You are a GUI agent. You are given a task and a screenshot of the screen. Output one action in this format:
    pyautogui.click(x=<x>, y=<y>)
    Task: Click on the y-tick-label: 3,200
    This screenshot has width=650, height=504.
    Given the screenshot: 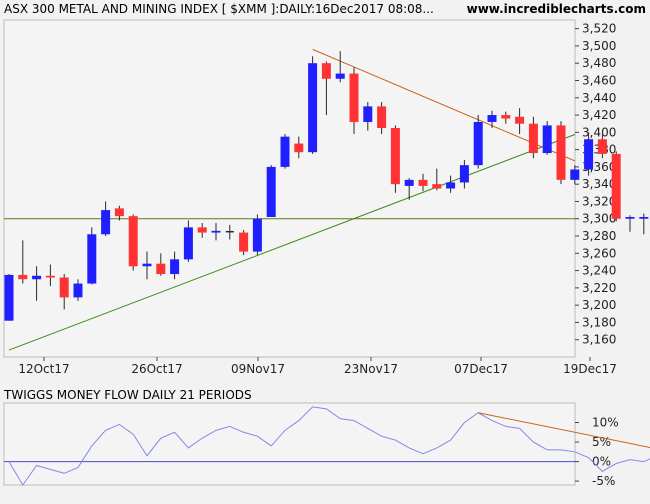 What is the action you would take?
    pyautogui.click(x=599, y=305)
    